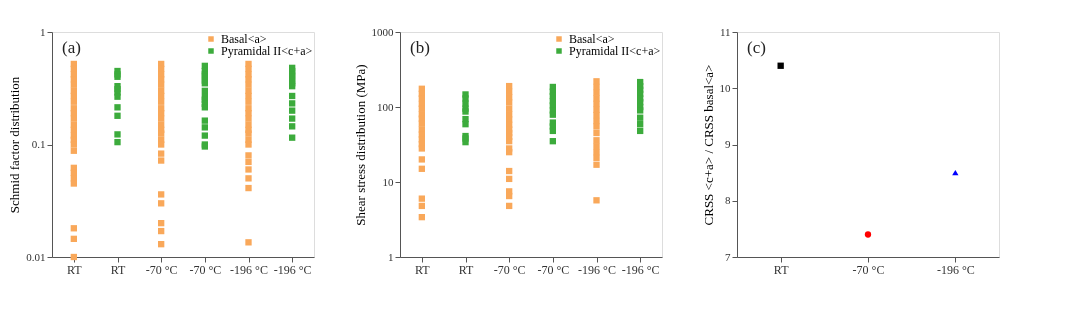 The height and width of the screenshot is (323, 1080). Describe the element at coordinates (728, 256) in the screenshot. I see `y-tick-label: 7` at that location.